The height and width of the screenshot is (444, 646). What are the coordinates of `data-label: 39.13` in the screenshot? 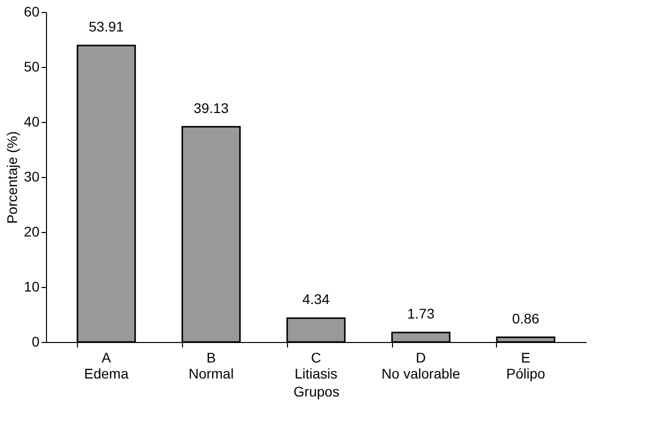 It's located at (211, 108).